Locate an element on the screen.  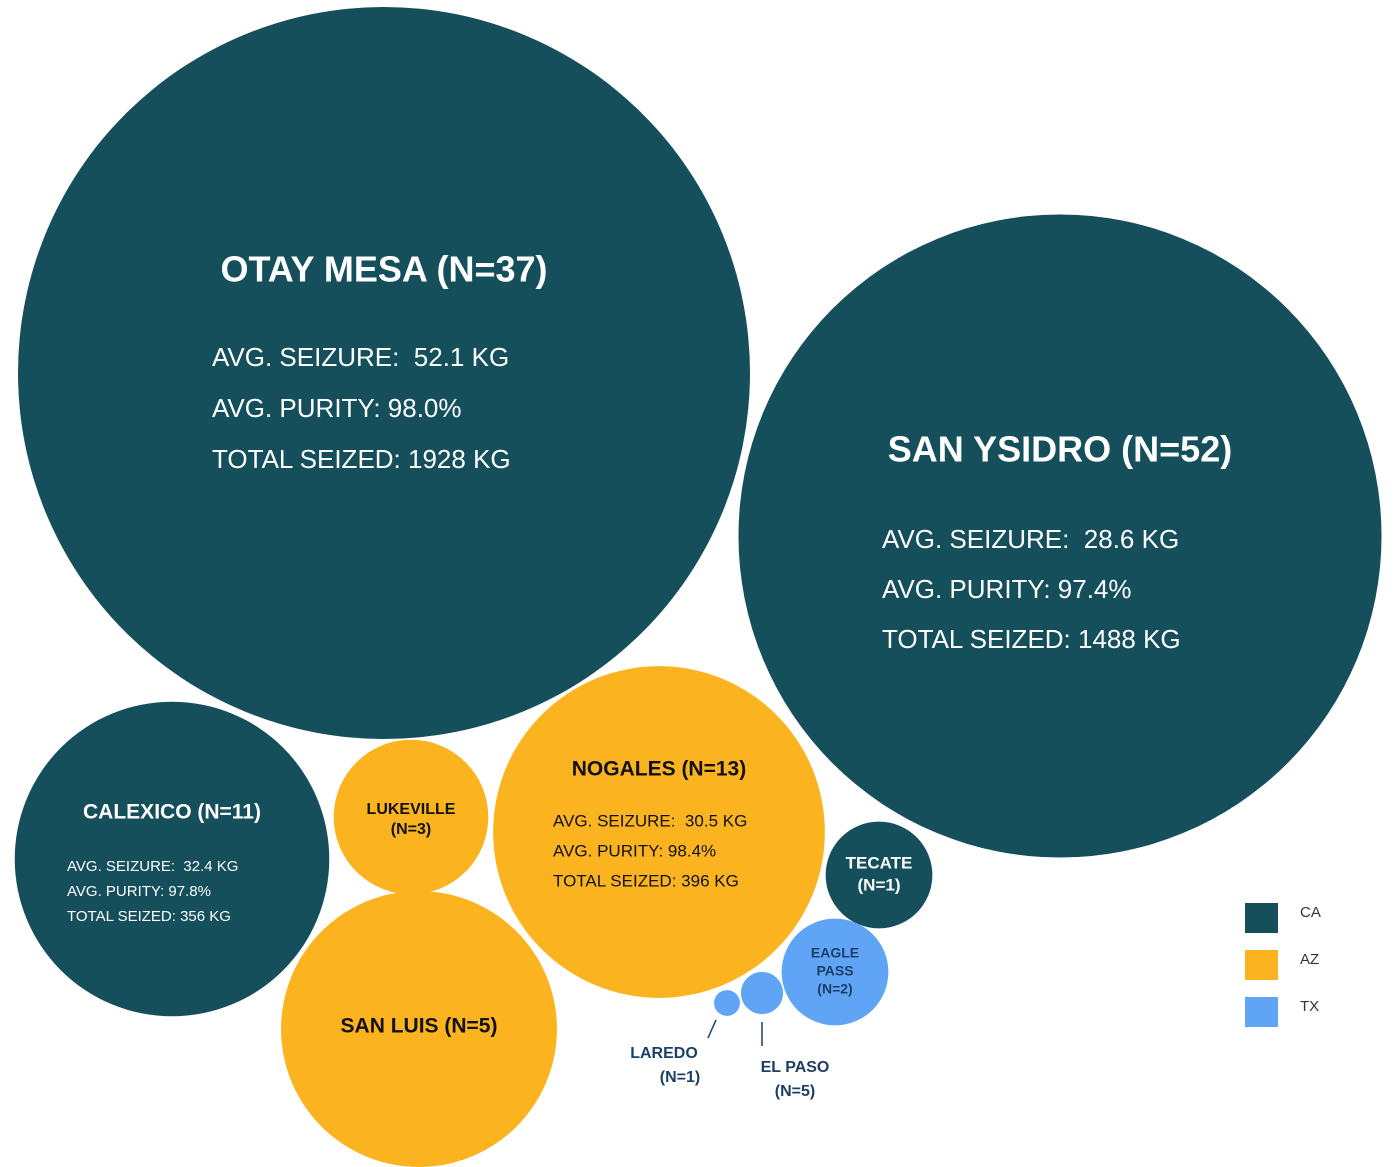
bubble-title: LUKEVILLE is located at coordinates (411, 809).